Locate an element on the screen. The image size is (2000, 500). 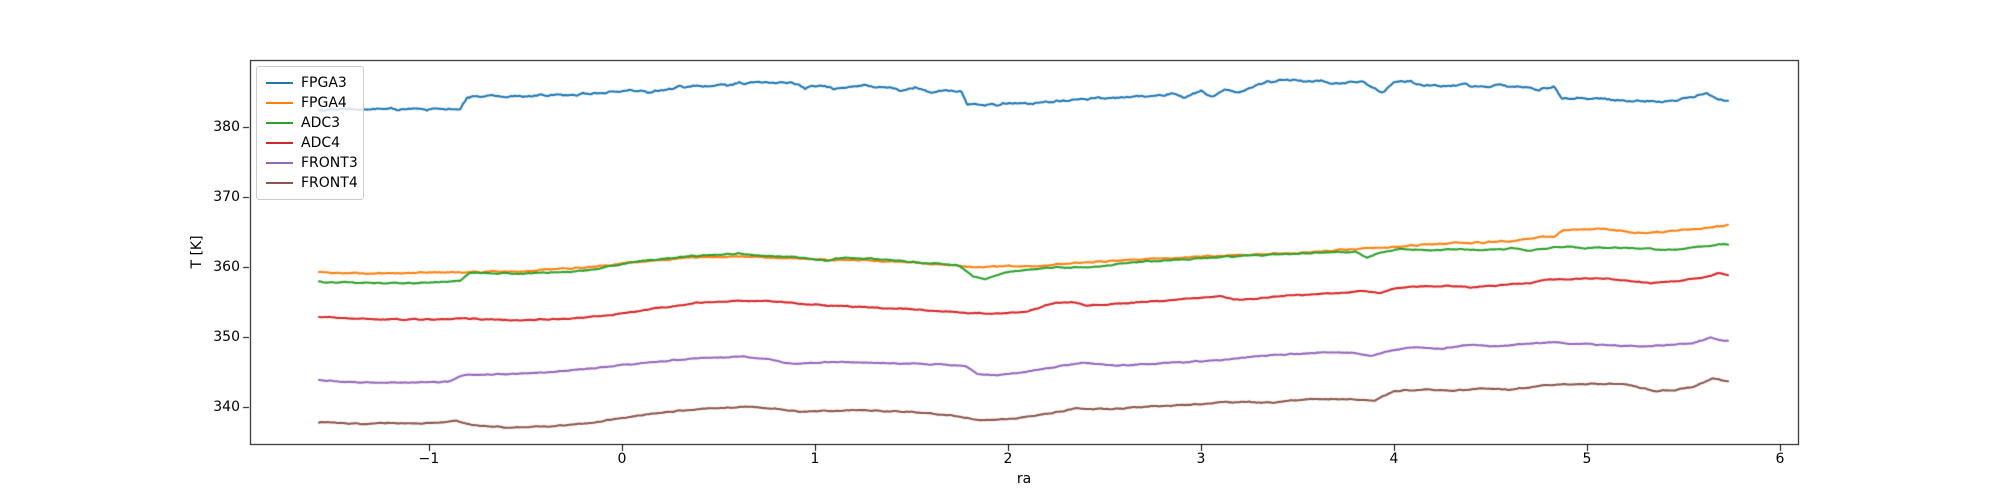
legend-label: ADC3 is located at coordinates (321, 123).